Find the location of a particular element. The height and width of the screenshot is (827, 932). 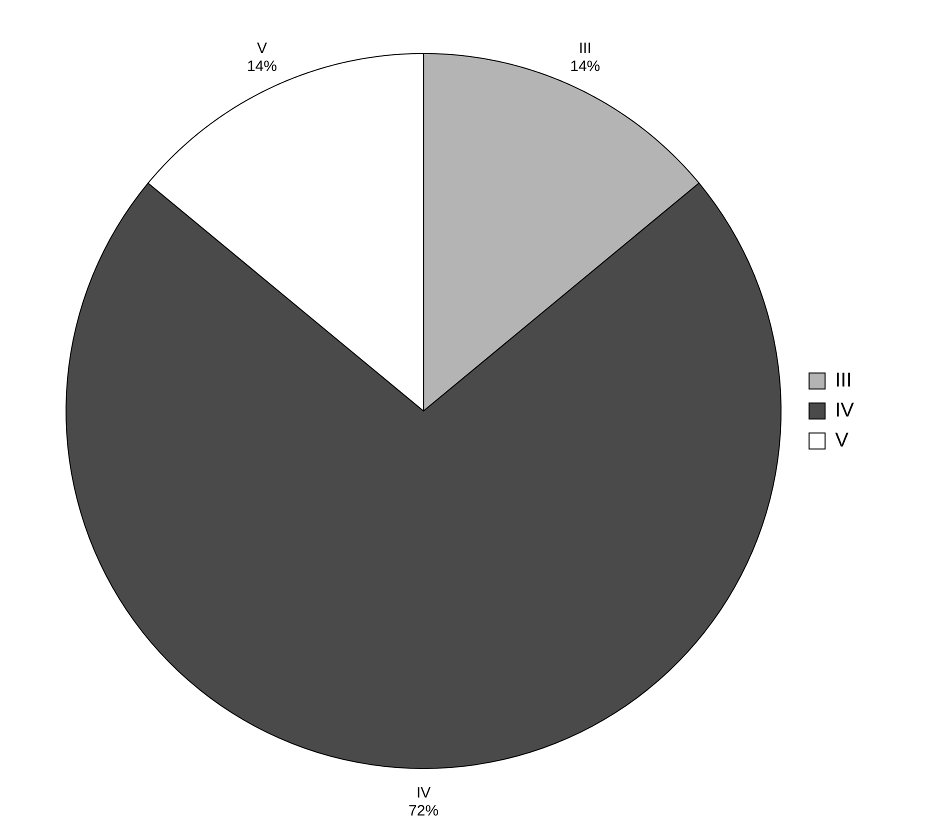

legend-label: III is located at coordinates (843, 381).